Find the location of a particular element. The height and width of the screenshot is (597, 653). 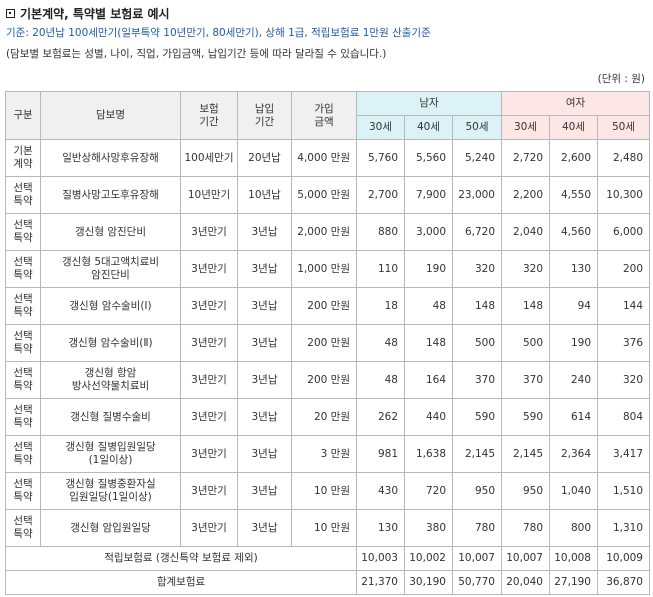

section-title: 기본계약, 특약별 보험료 예시 is located at coordinates (88, 13).